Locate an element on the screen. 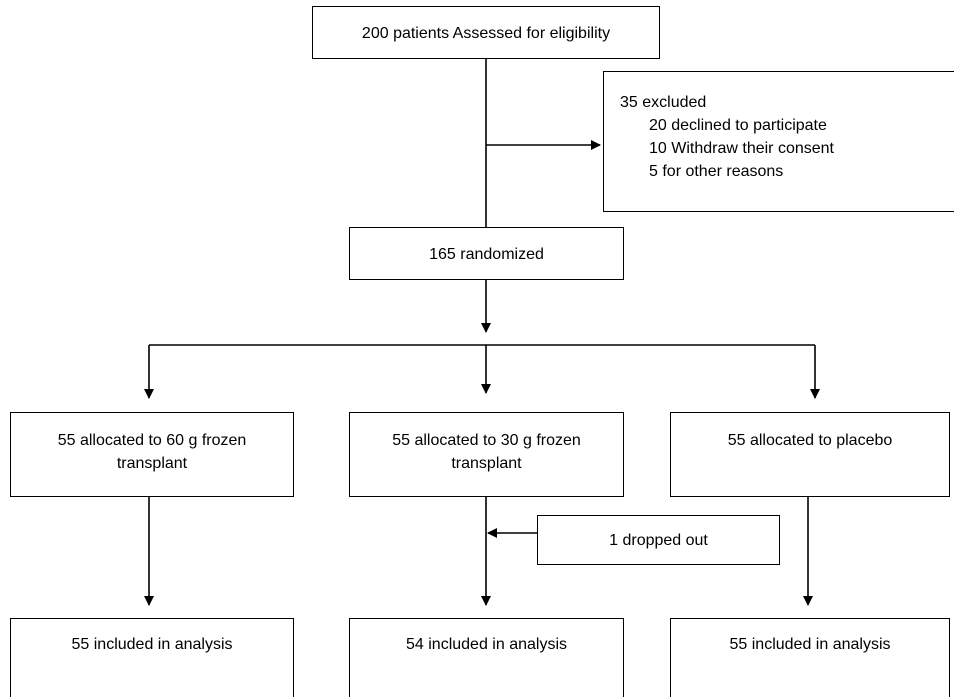 The height and width of the screenshot is (697, 954). arm-allocation-box-2: 55 allocated to 30 g frozen transplant is located at coordinates (486, 454).